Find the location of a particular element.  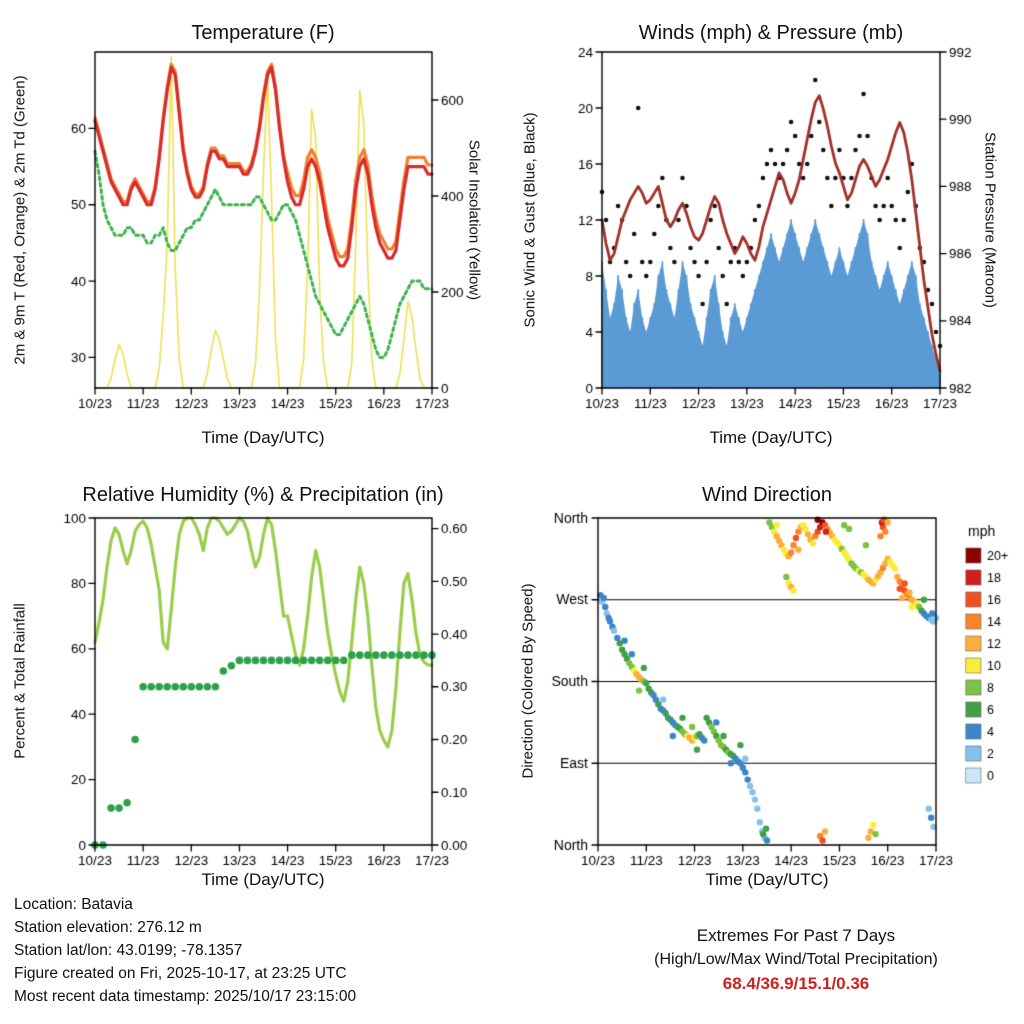

station-latlon: Station lat/lon: 43.0199; -78.1357 is located at coordinates (128, 950).